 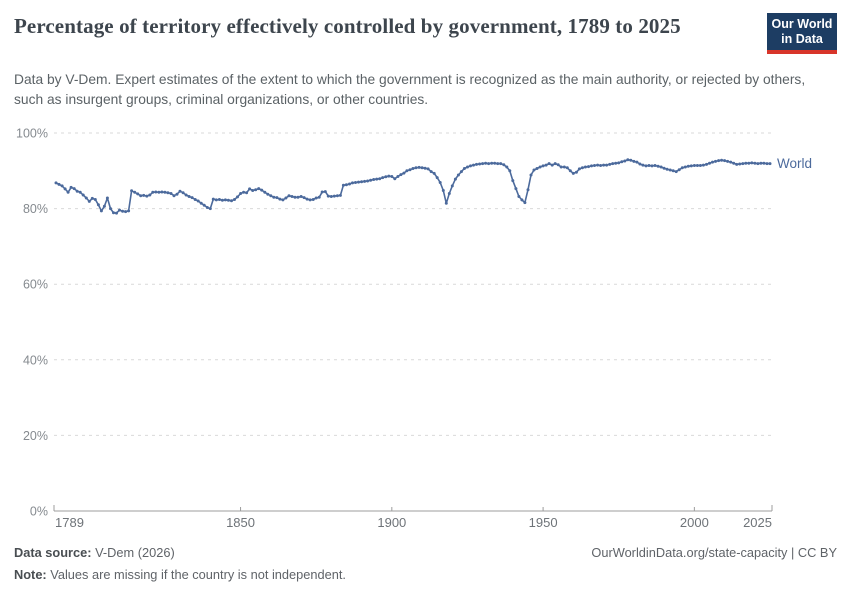 What do you see at coordinates (794, 163) in the screenshot?
I see `series-end-label: World` at bounding box center [794, 163].